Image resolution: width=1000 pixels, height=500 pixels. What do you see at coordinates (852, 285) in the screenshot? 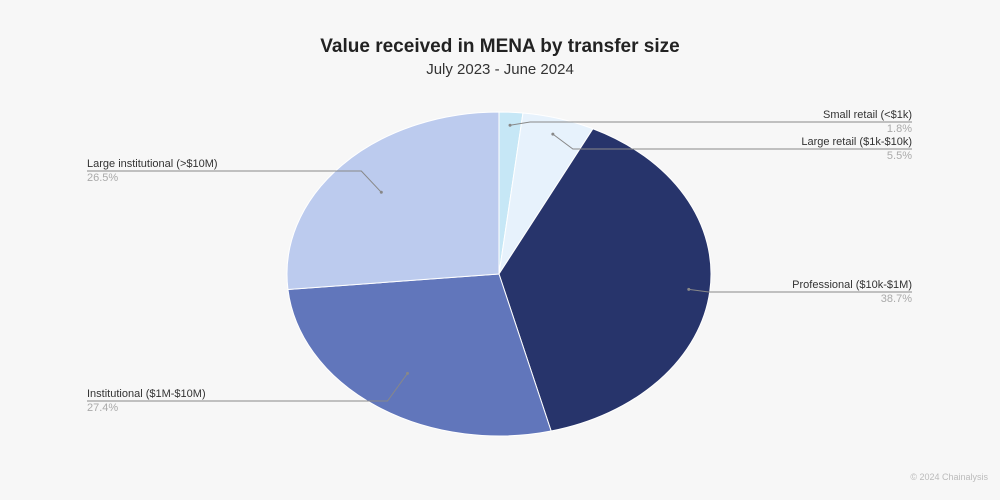
I see `slice-label: Professional ($10k-$1M)` at bounding box center [852, 285].